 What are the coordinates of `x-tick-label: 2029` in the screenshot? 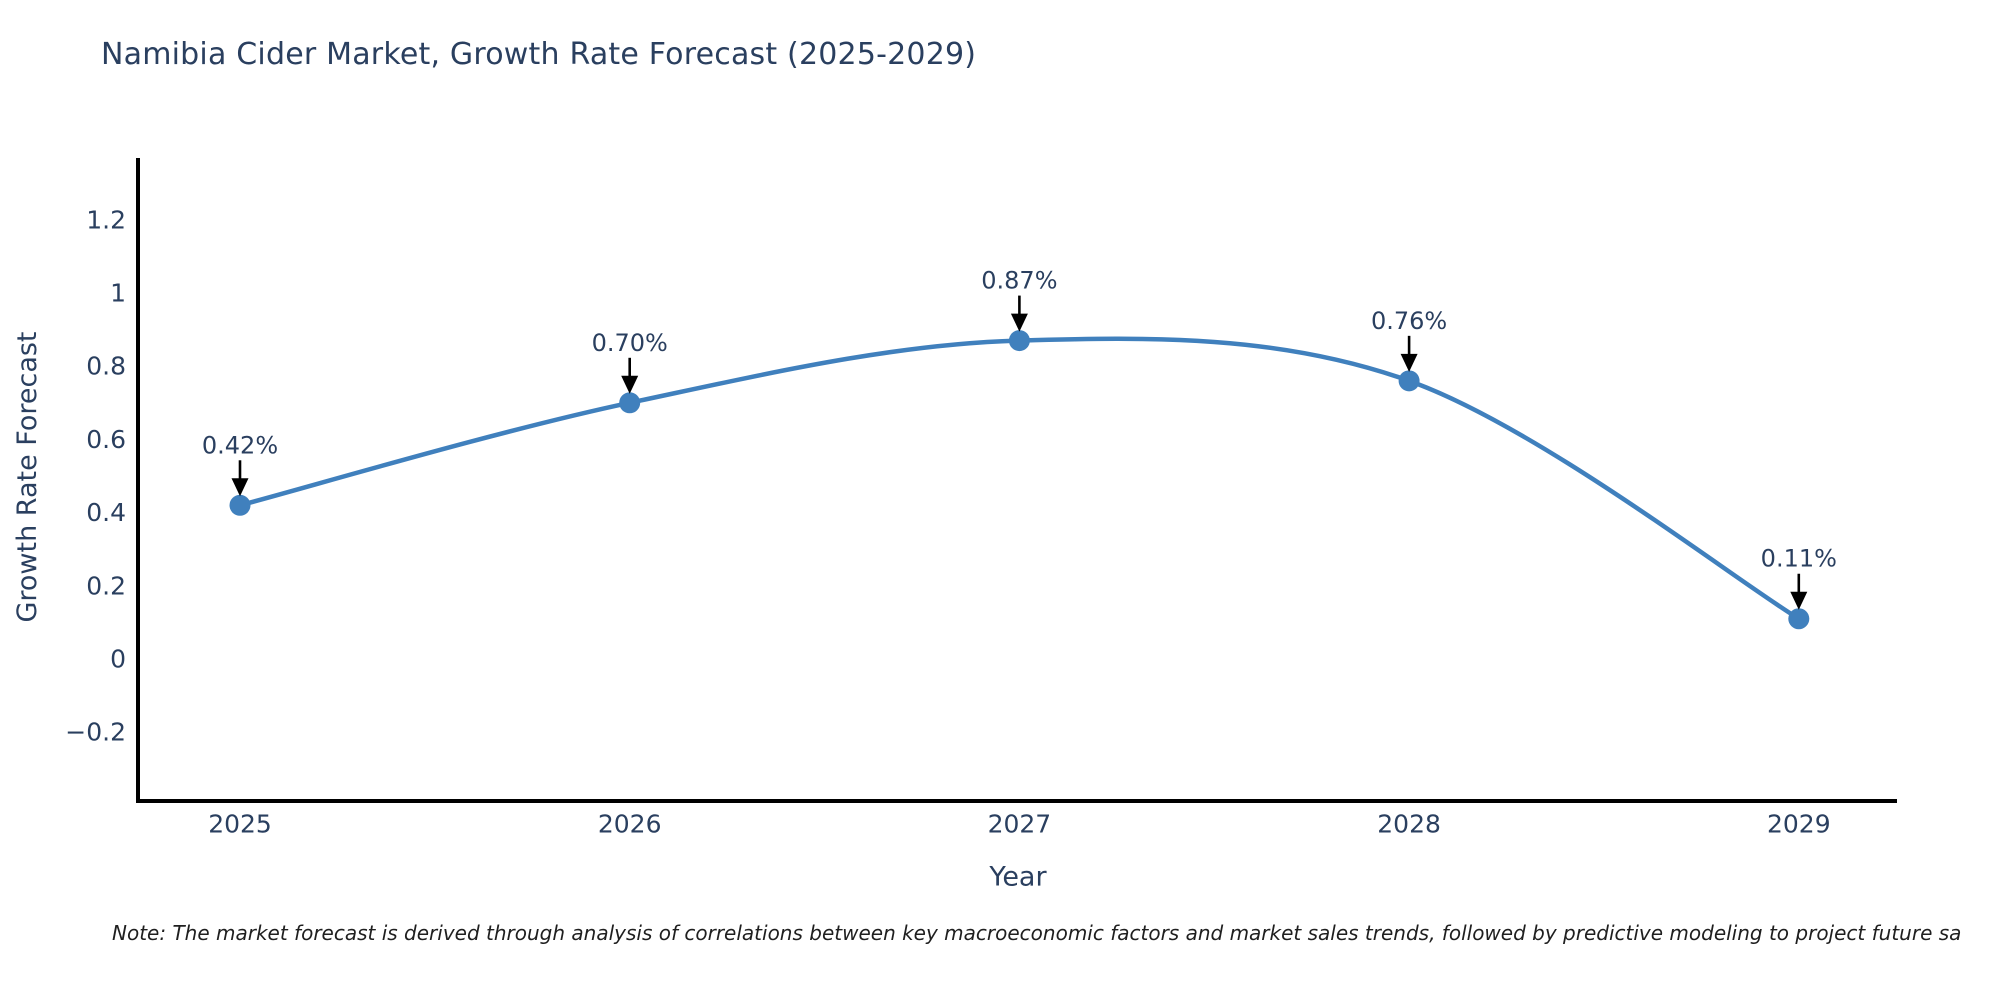 It's located at (1799, 824).